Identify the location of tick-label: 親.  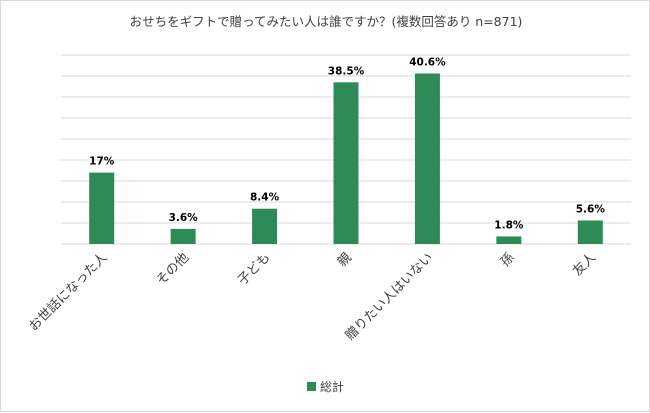
(345, 260).